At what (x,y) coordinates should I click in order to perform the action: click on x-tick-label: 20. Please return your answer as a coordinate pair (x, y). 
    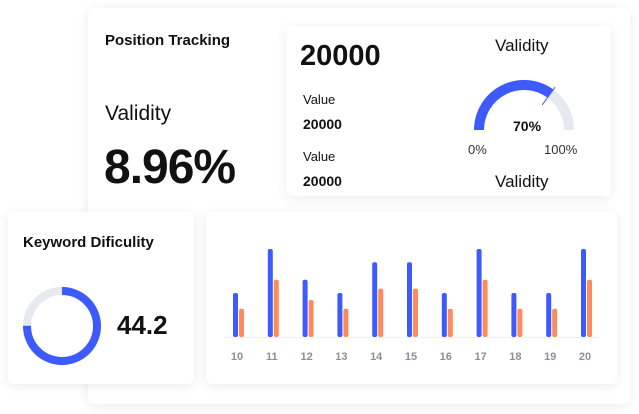
    Looking at the image, I should click on (585, 357).